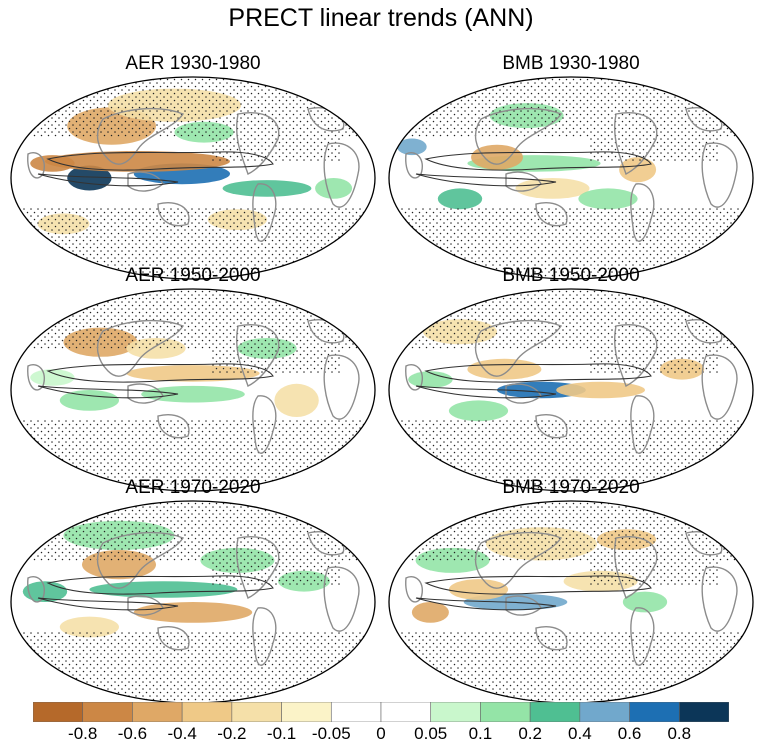 The image size is (762, 754). What do you see at coordinates (679, 733) in the screenshot?
I see `colorbar-tick-label: 0.8` at bounding box center [679, 733].